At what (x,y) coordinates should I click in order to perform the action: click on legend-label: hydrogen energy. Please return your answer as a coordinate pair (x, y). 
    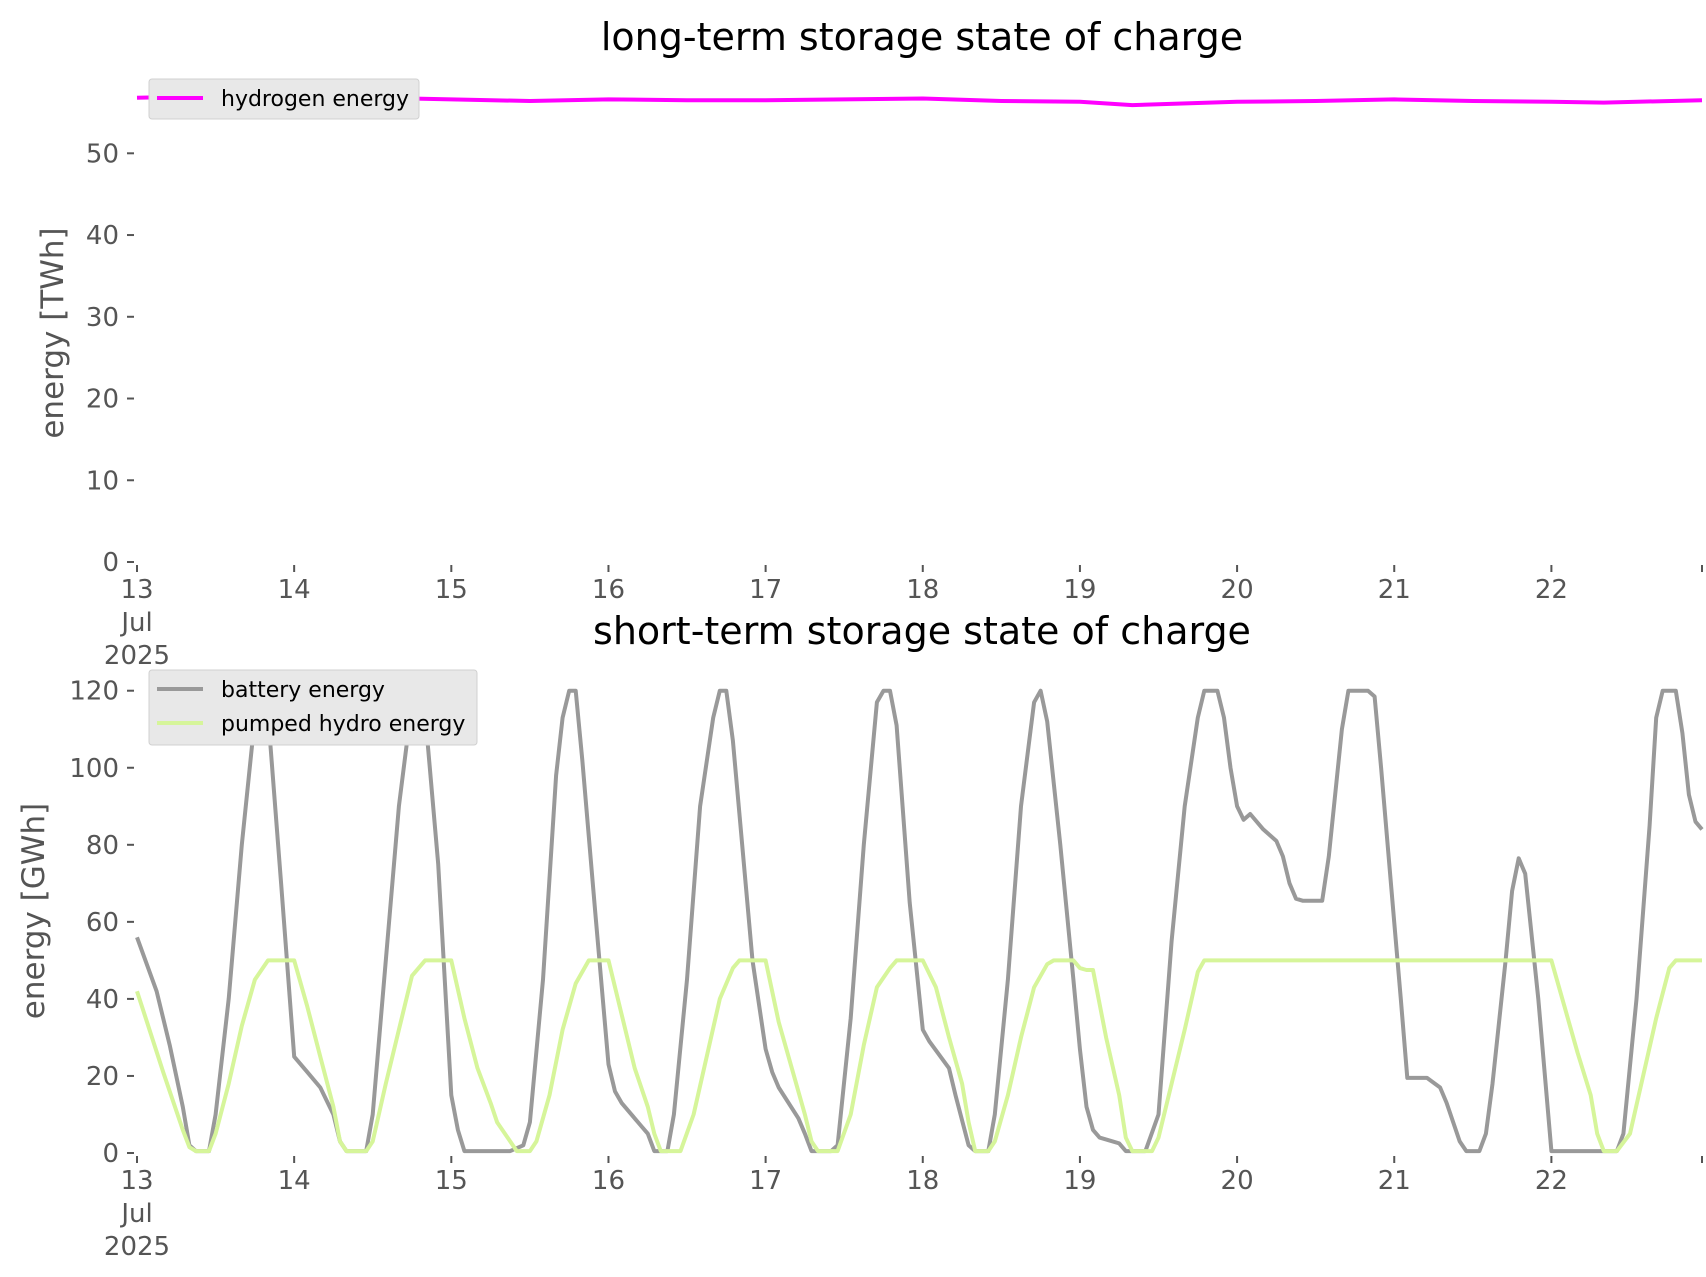
    Looking at the image, I should click on (315, 99).